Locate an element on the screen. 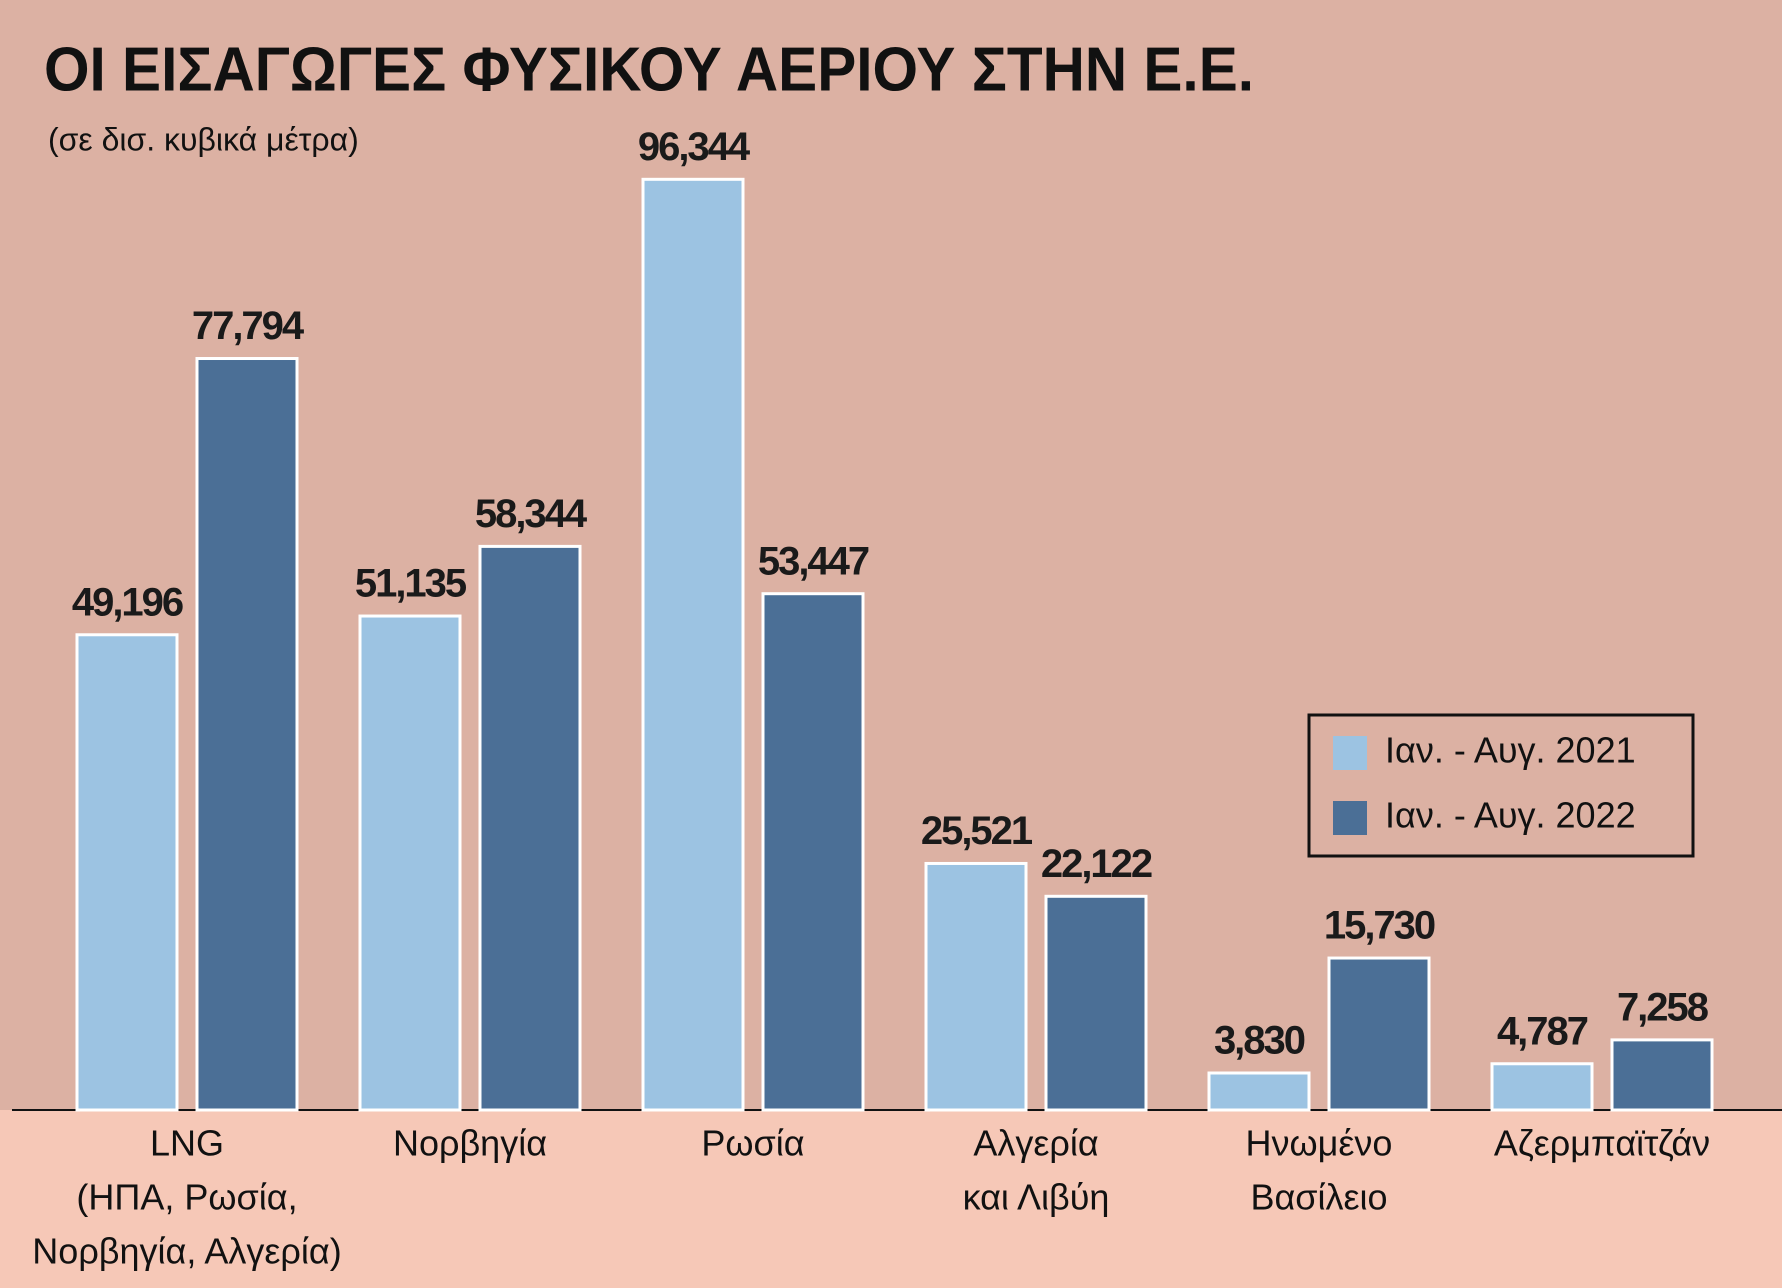 The width and height of the screenshot is (1782, 1288). value-label: 3,830 is located at coordinates (1259, 1041).